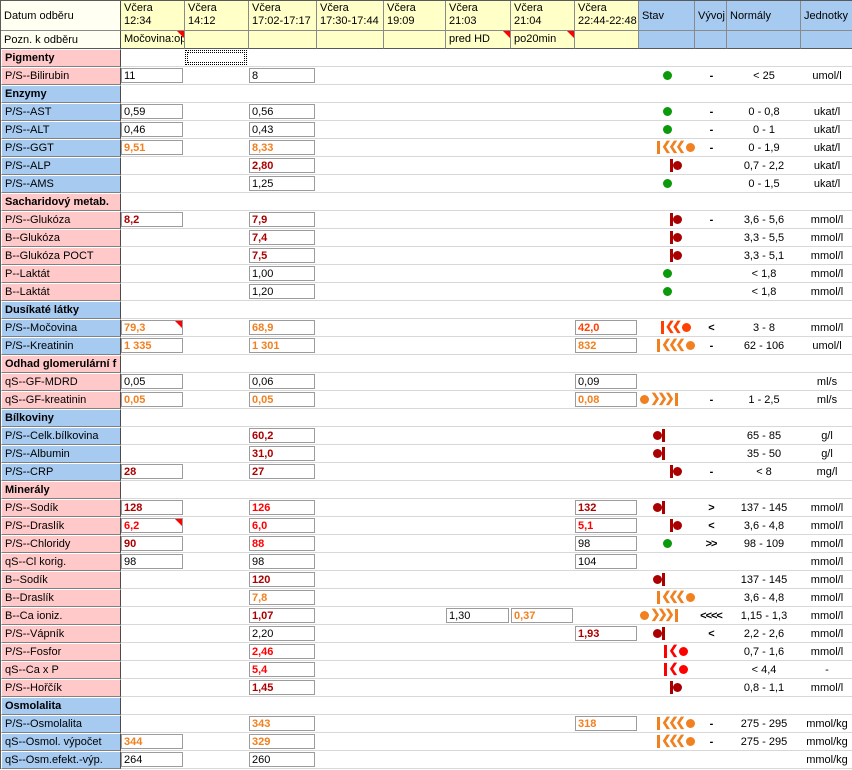 This screenshot has width=852, height=770. I want to click on grid-cell-c7: 0,37, so click(543, 616).